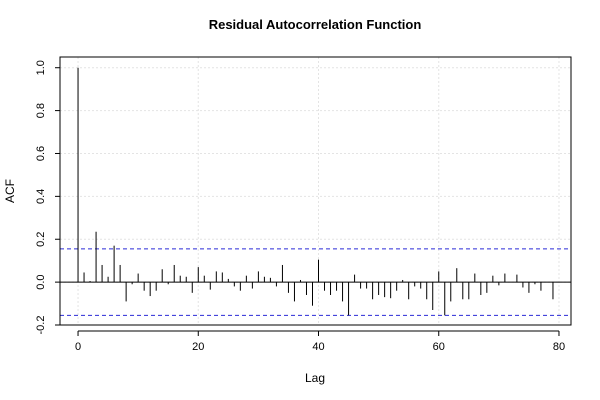 The width and height of the screenshot is (600, 400). Describe the element at coordinates (439, 347) in the screenshot. I see `x-tick-label-3: 60` at that location.